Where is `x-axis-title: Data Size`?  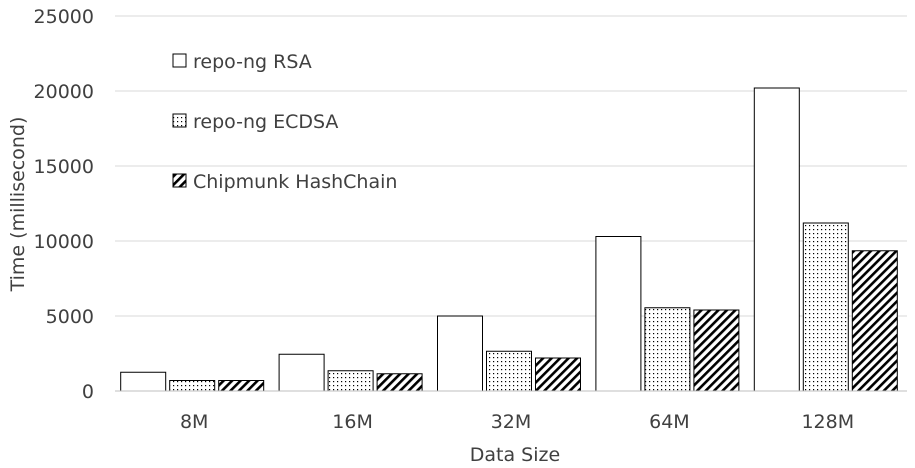 x-axis-title: Data Size is located at coordinates (515, 455).